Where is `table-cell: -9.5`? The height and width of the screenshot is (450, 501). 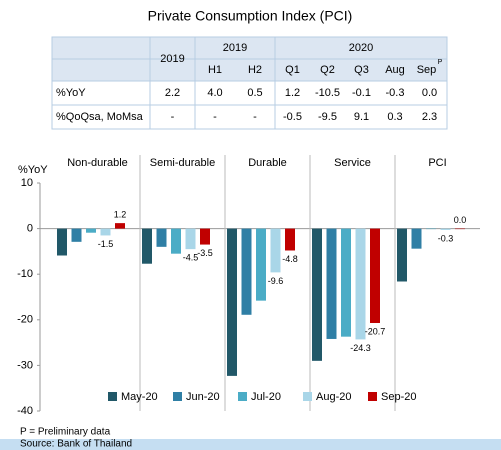 table-cell: -9.5 is located at coordinates (327, 117).